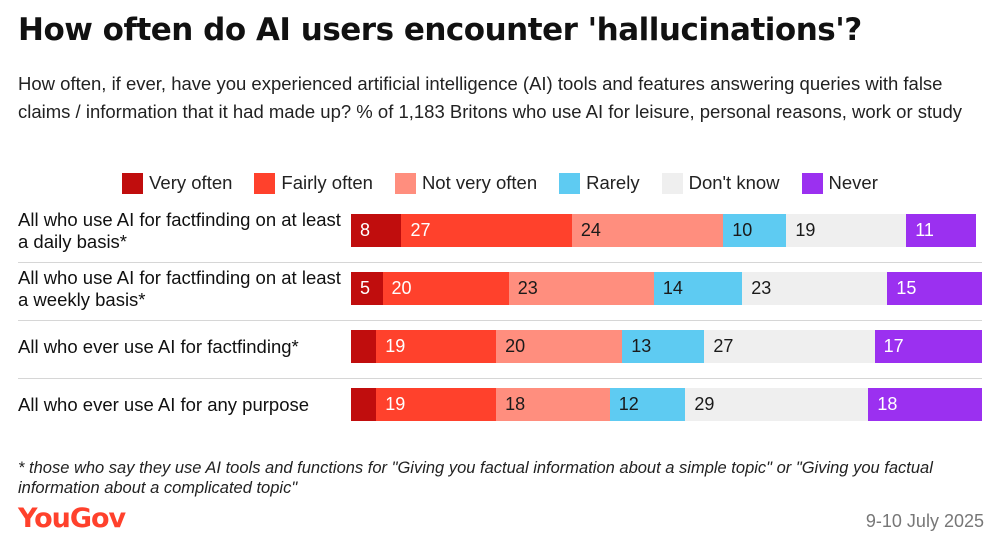 The height and width of the screenshot is (553, 1000). I want to click on bar-segment-never: 17, so click(928, 346).